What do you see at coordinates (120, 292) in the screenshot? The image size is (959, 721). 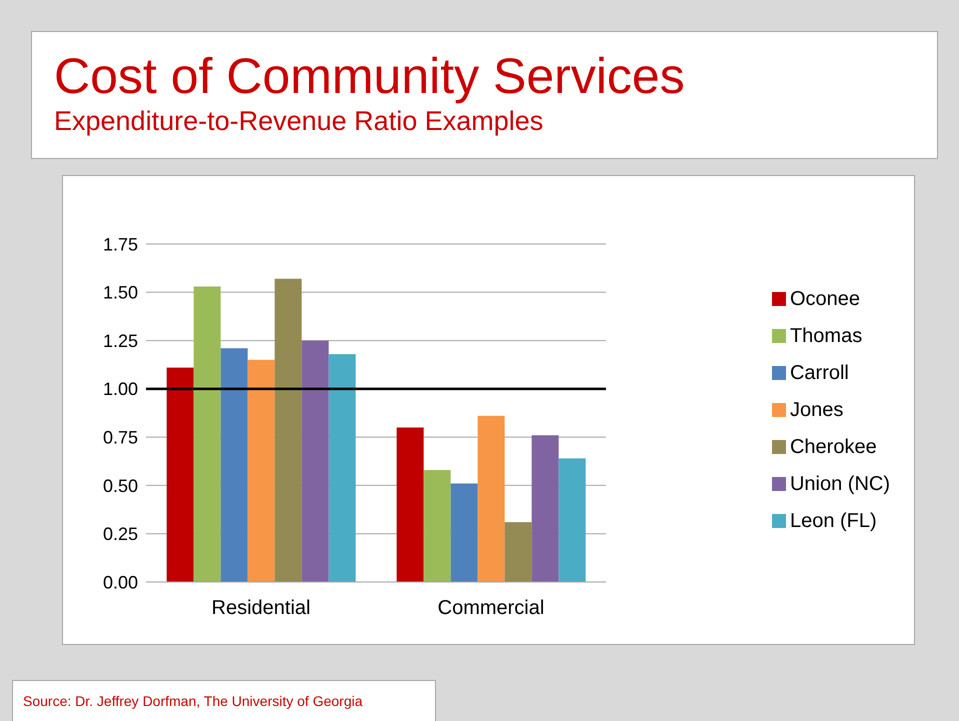 I see `y-tick-label: 1.50` at bounding box center [120, 292].